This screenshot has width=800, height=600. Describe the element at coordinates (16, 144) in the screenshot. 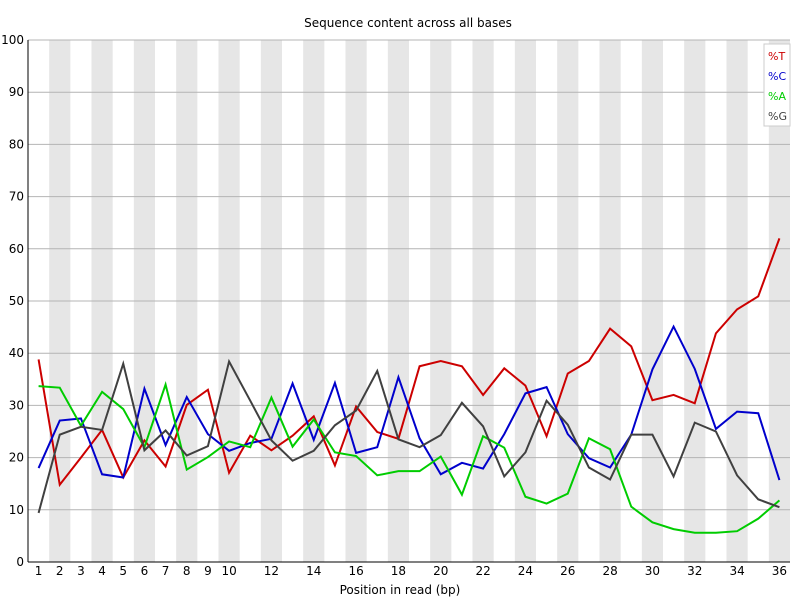

I see `y-tick-label-80: 80` at that location.